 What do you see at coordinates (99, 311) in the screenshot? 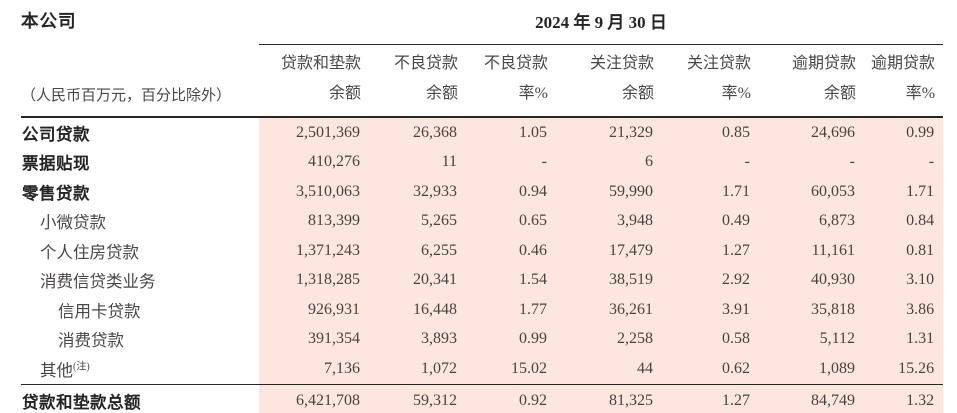
I see `row-label: 信用卡贷款` at bounding box center [99, 311].